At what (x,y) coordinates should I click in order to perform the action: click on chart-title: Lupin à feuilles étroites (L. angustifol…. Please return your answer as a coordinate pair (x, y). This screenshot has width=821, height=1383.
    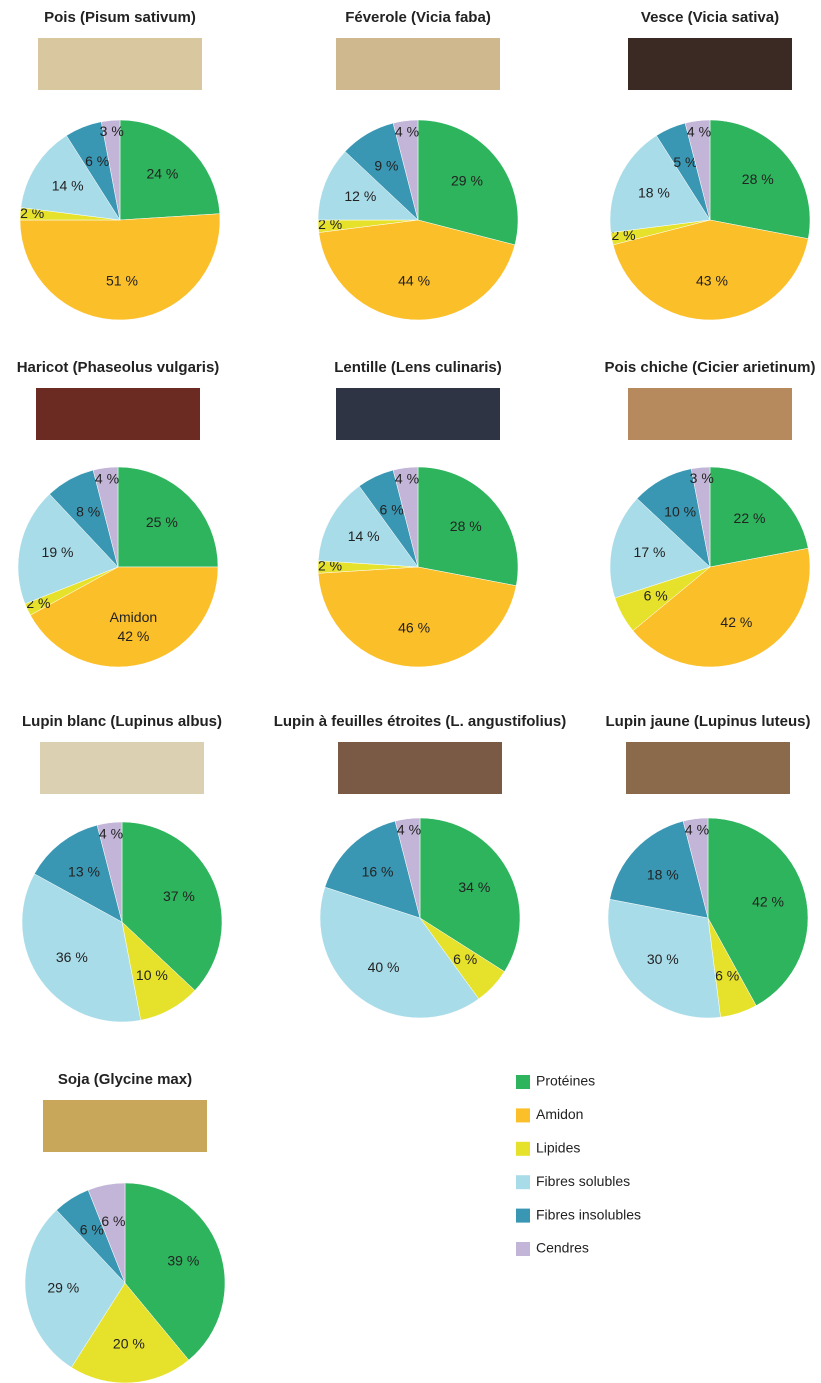
    Looking at the image, I should click on (420, 721).